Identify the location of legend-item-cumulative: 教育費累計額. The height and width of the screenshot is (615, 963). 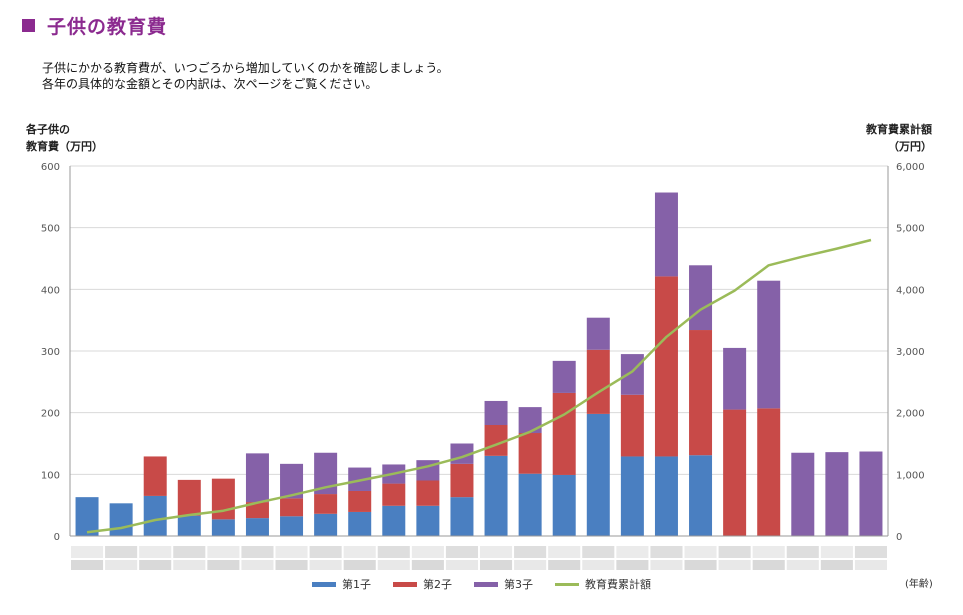
(603, 584).